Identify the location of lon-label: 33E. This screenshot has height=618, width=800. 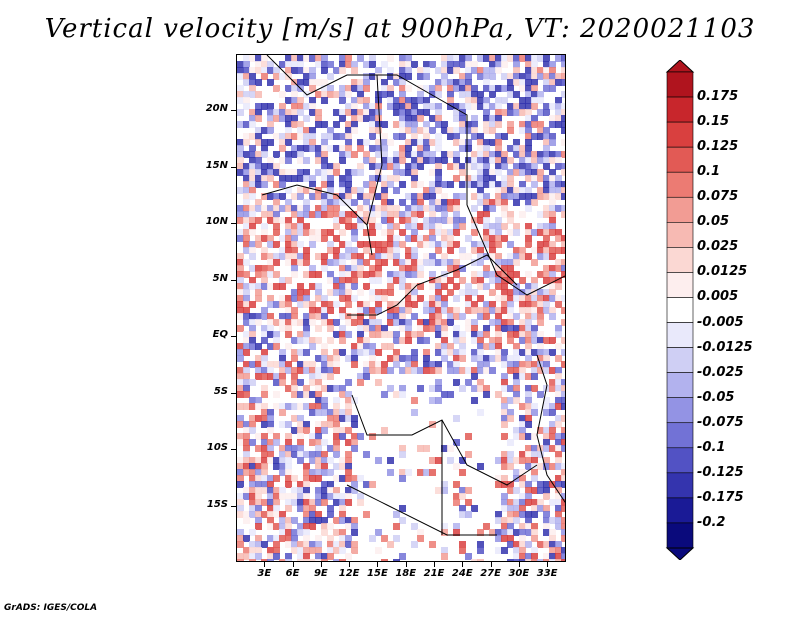
(547, 573).